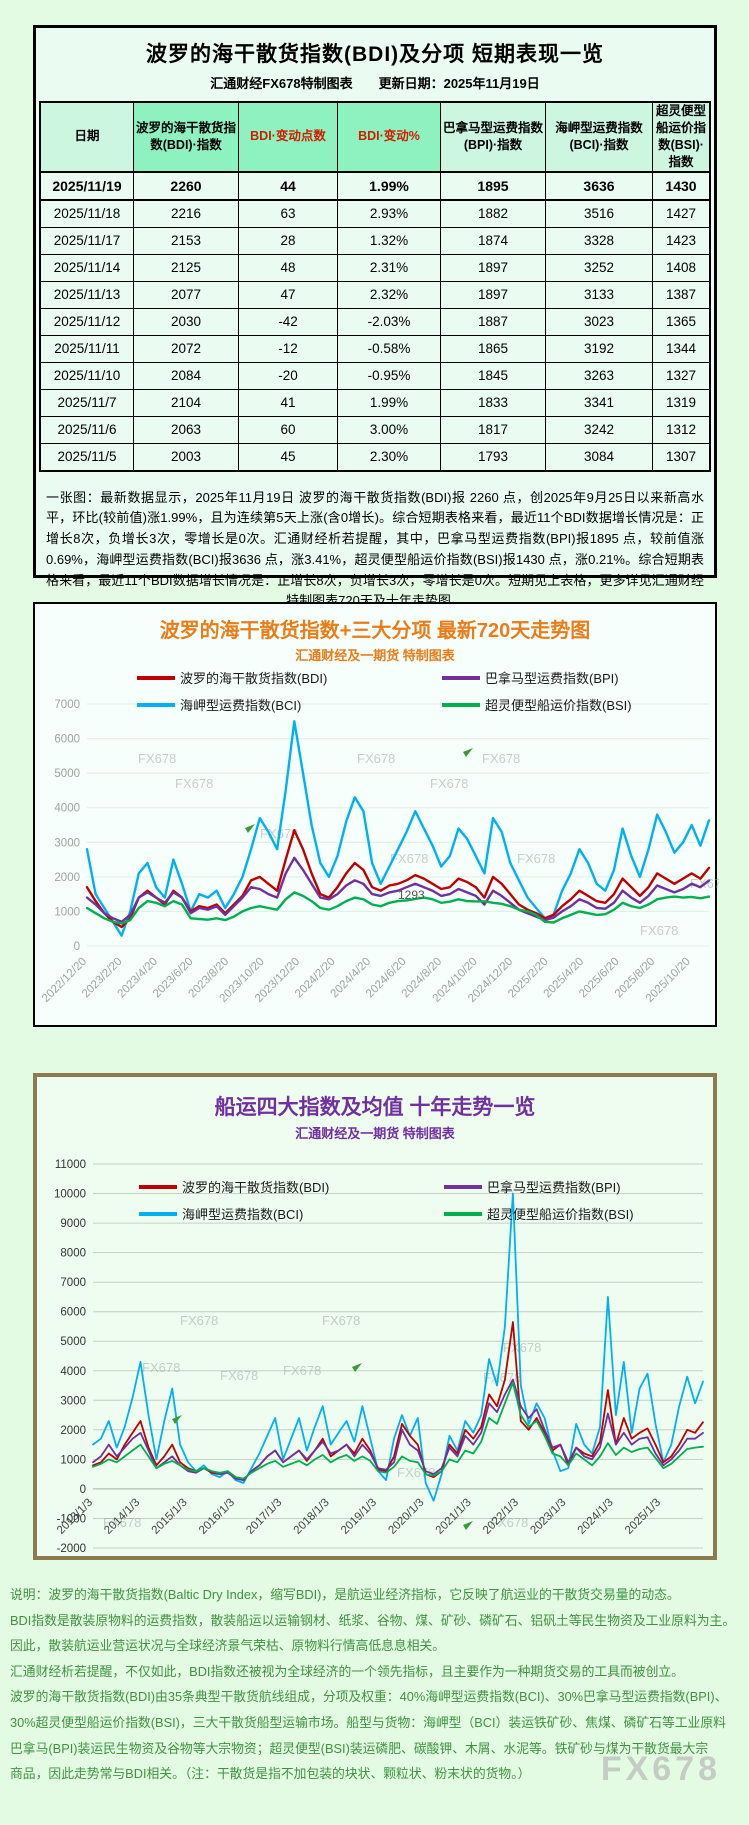  I want to click on table-cell: 1430, so click(681, 185).